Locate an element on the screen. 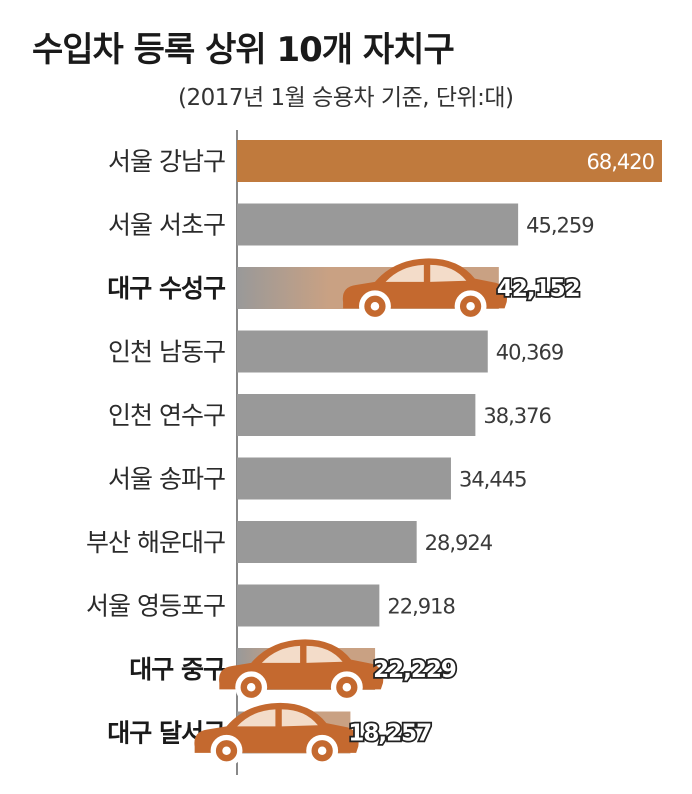  bar-row: 대구 달서구 18,257 is located at coordinates (270, 734).